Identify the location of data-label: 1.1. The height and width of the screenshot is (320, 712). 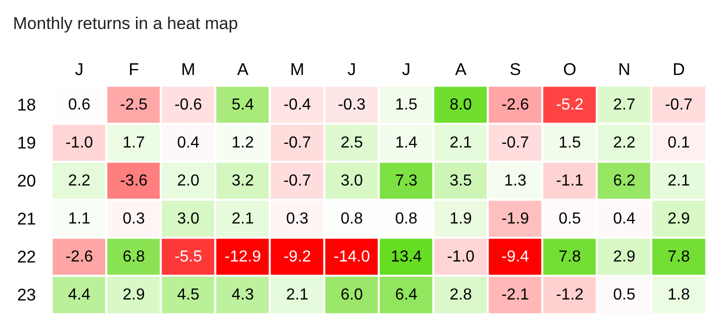
(79, 219).